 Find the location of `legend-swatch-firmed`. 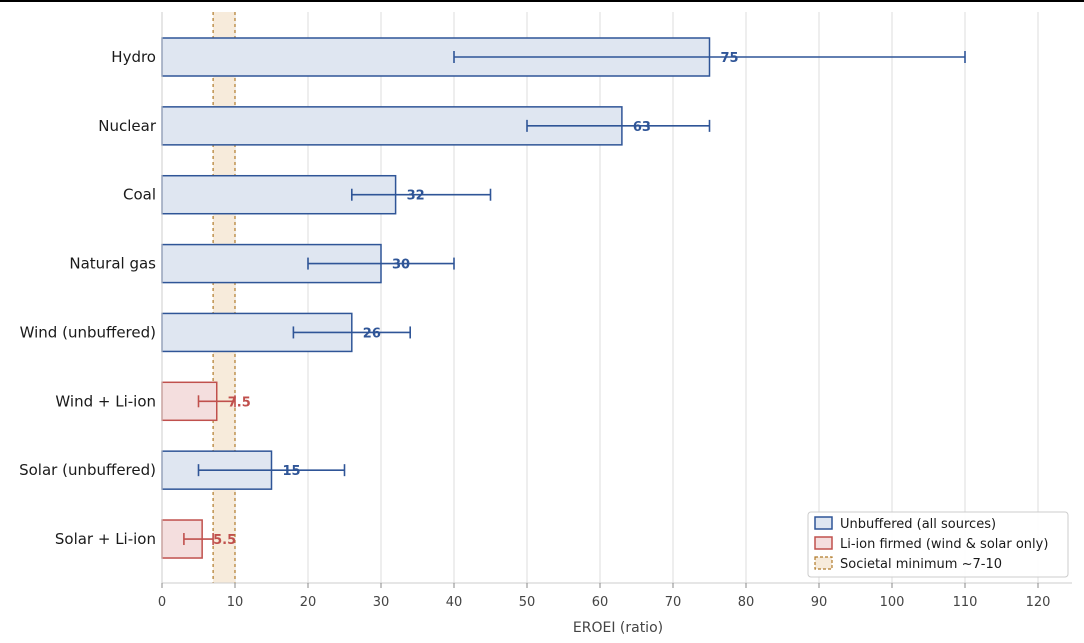

legend-swatch-firmed is located at coordinates (823, 543).